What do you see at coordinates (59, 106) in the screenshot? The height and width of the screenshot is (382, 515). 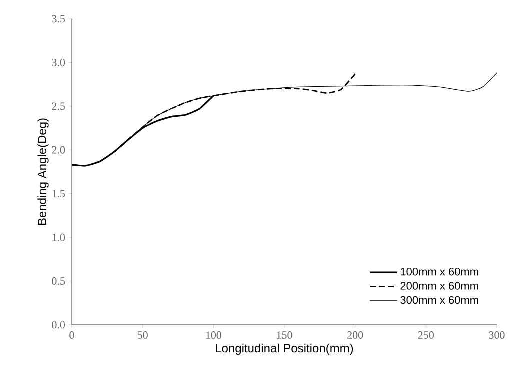 I see `y-tick-label: 2.5` at bounding box center [59, 106].